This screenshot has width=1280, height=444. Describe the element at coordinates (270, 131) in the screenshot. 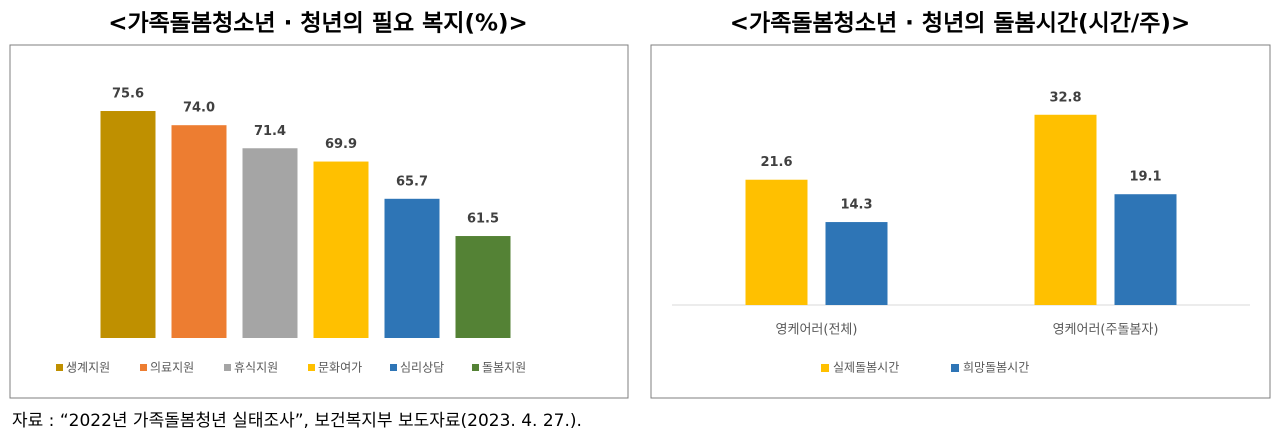

I see `data-label: 71.4` at that location.